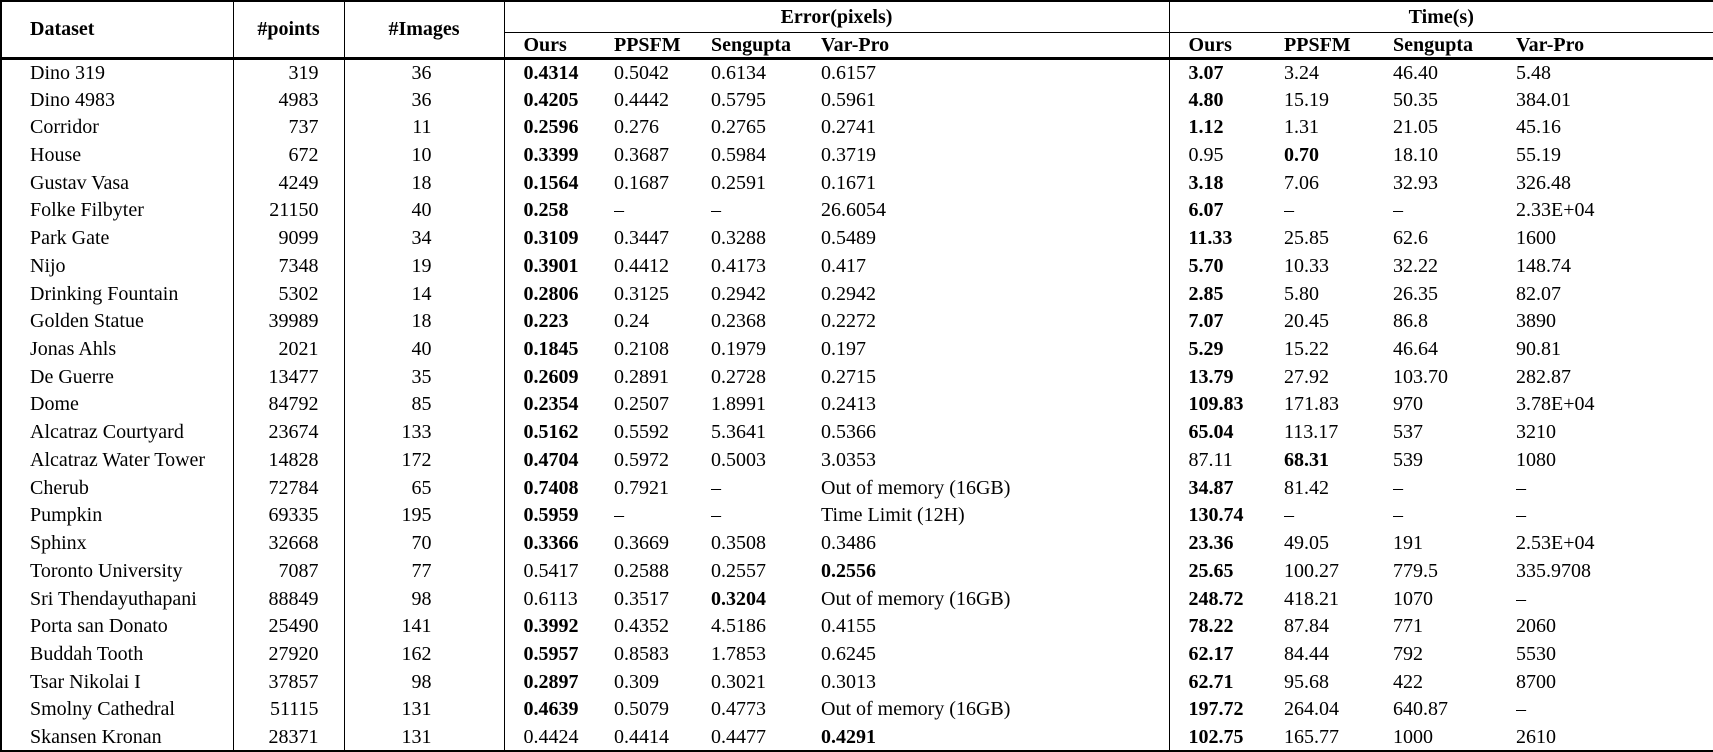  What do you see at coordinates (995, 155) in the screenshot?
I see `error-value-varpro: 0.3719` at bounding box center [995, 155].